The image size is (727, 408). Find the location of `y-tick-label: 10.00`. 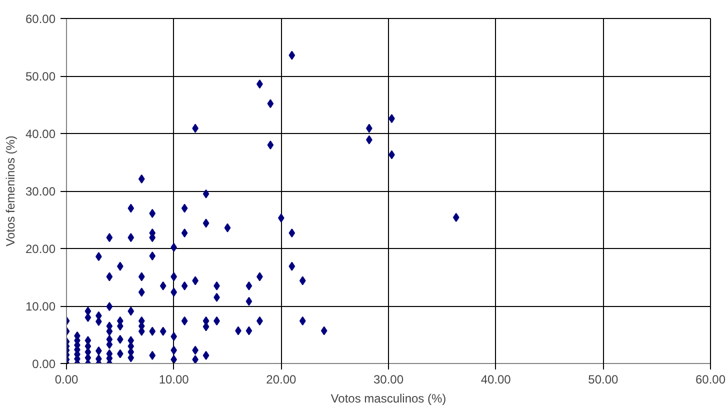

y-tick-label: 10.00 is located at coordinates (40, 307).